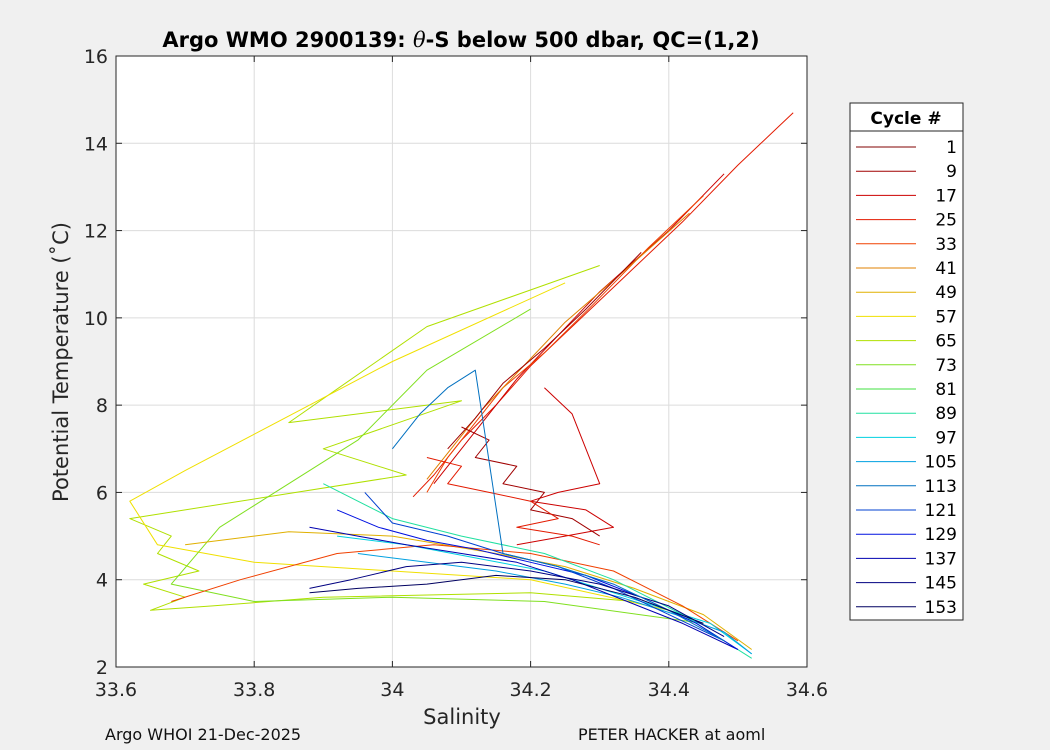  I want to click on legend-label: 65, so click(946, 342).